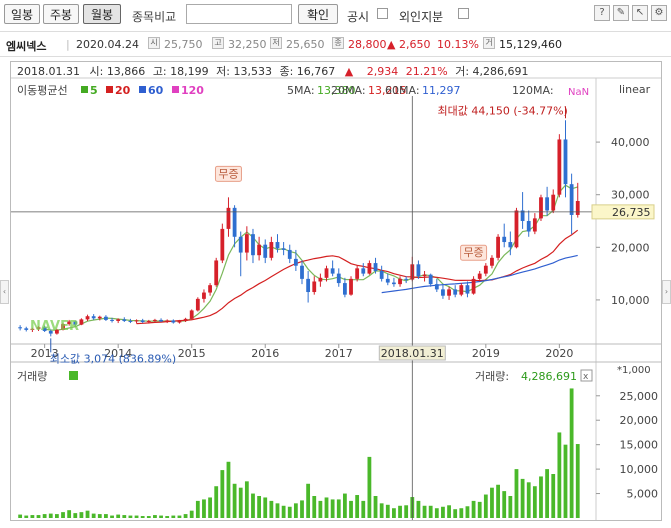 This screenshot has width=671, height=528. I want to click on daily-button: 일봉, so click(22, 14).